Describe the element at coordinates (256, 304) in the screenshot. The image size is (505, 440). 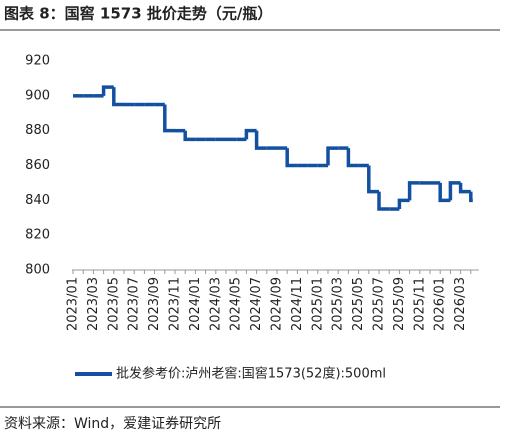
I see `x-tick-label: 2024/07` at that location.